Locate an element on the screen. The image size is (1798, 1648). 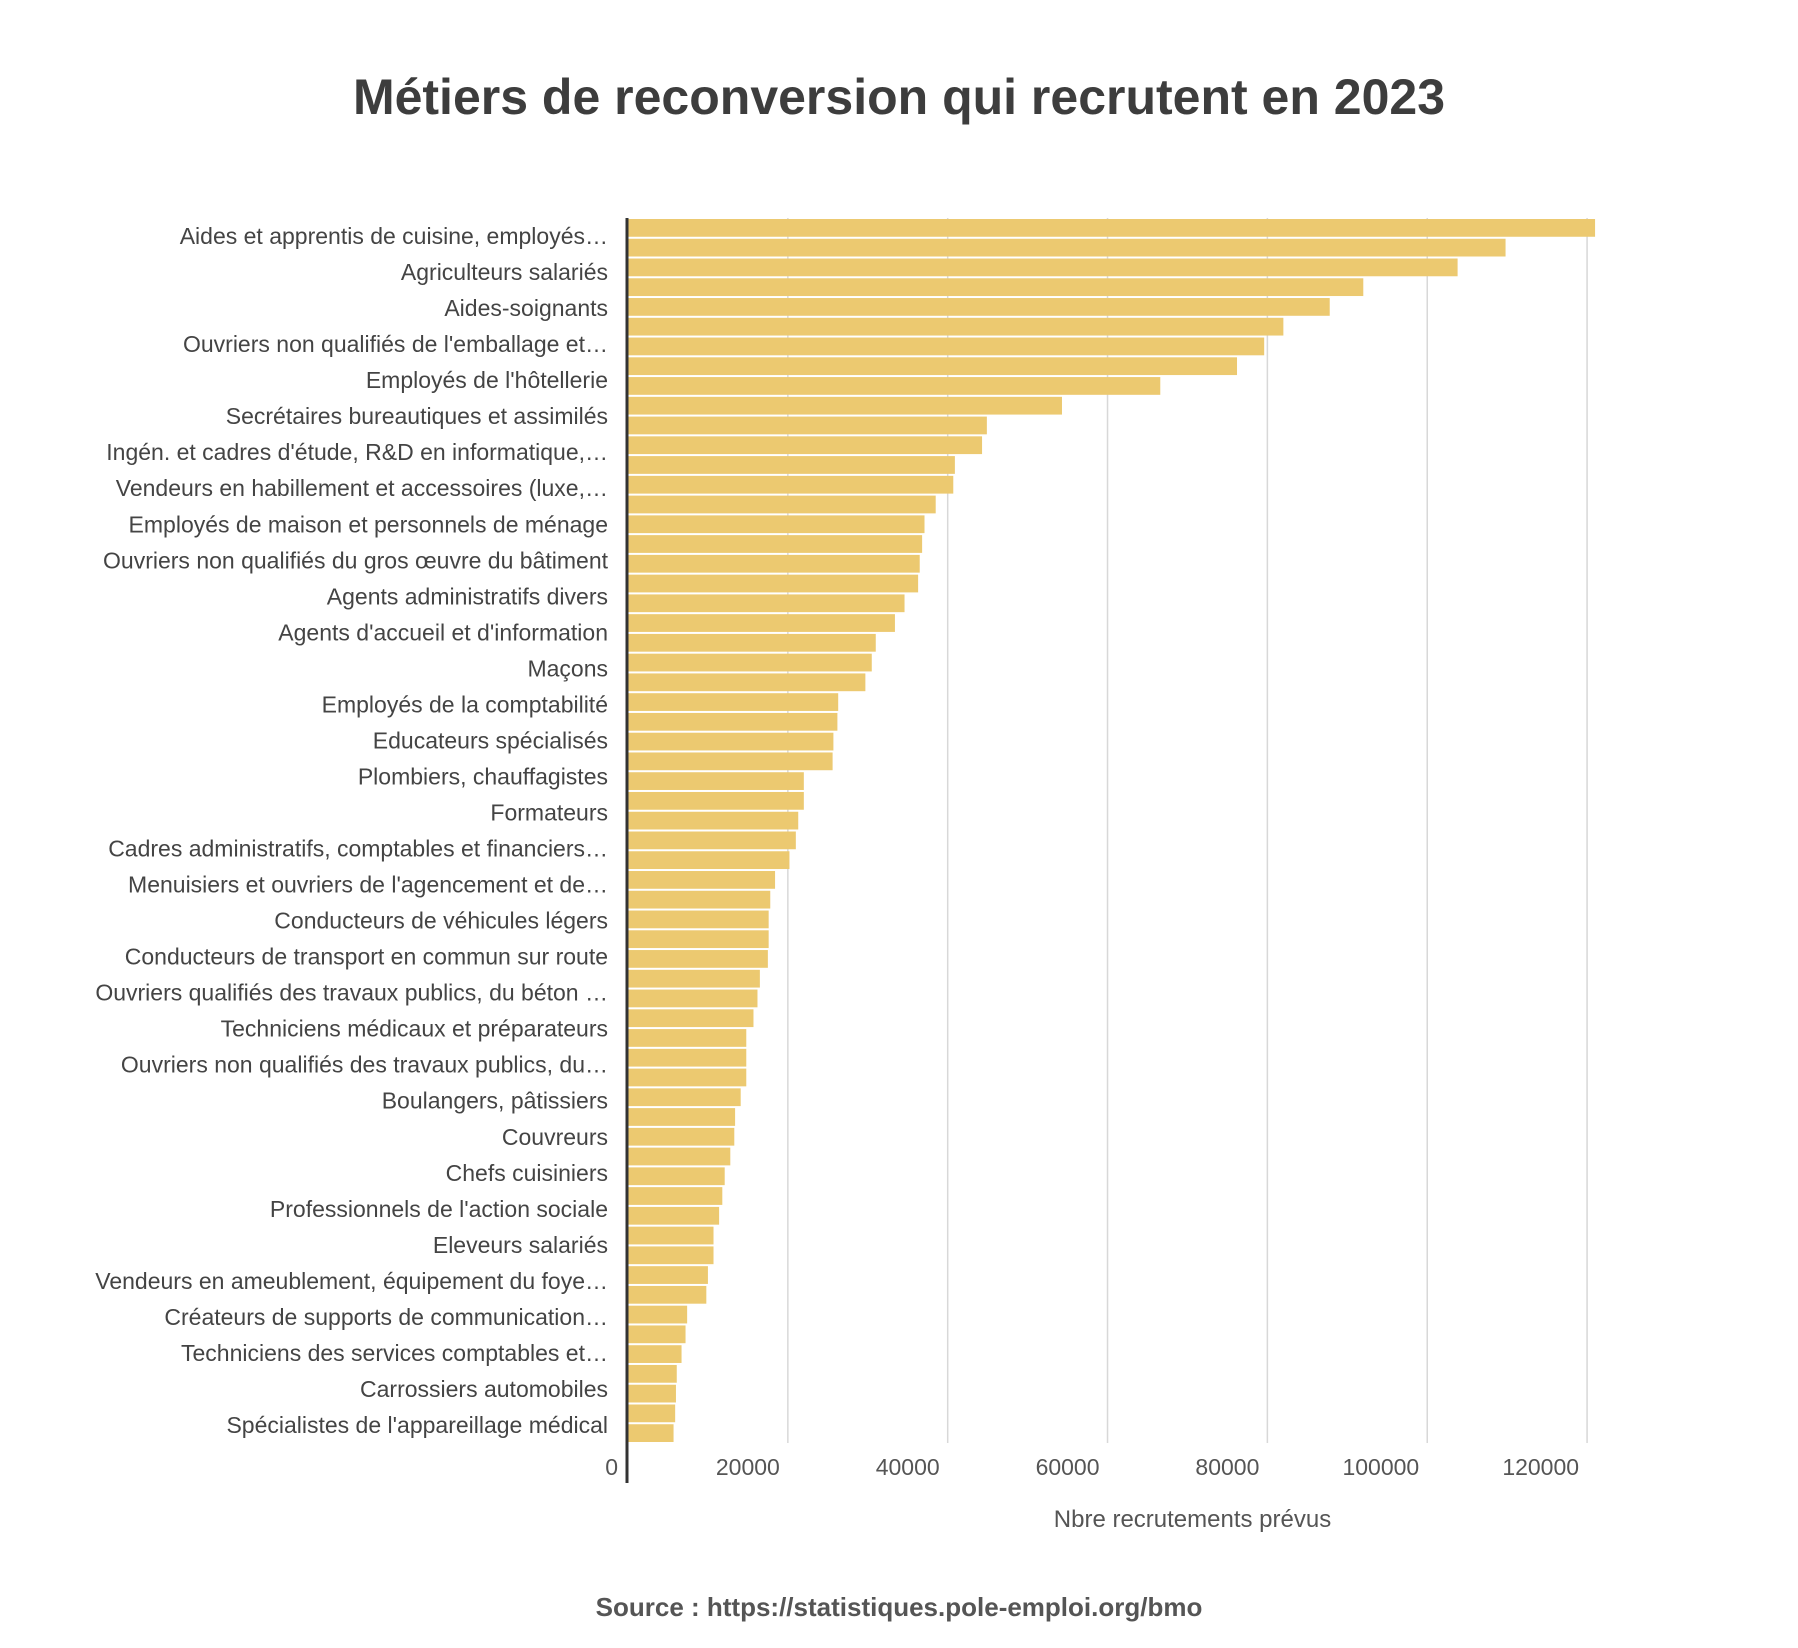
x-tick-labels: 0 20000 40000 60000 80000 100000 120000 is located at coordinates (1092, 1467).